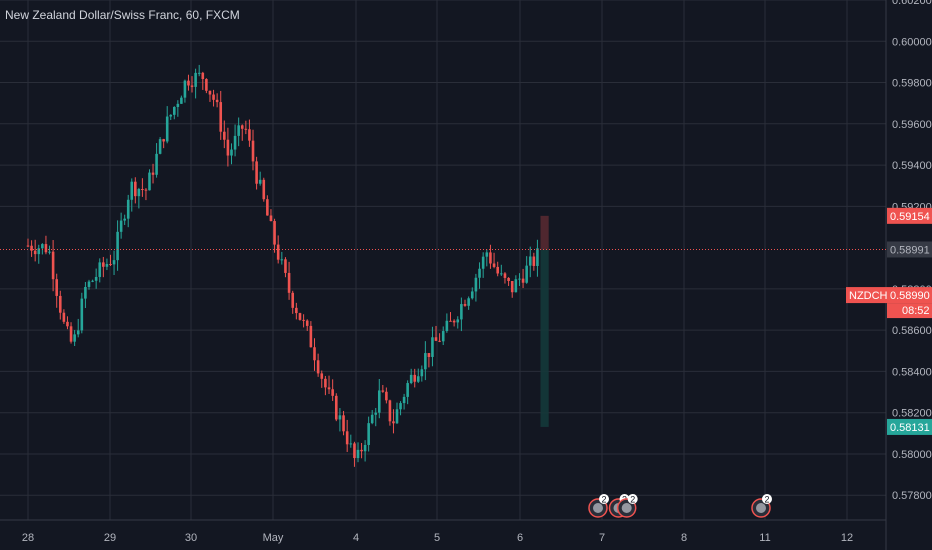 The image size is (932, 550). I want to click on event-marker-dot, so click(761, 508).